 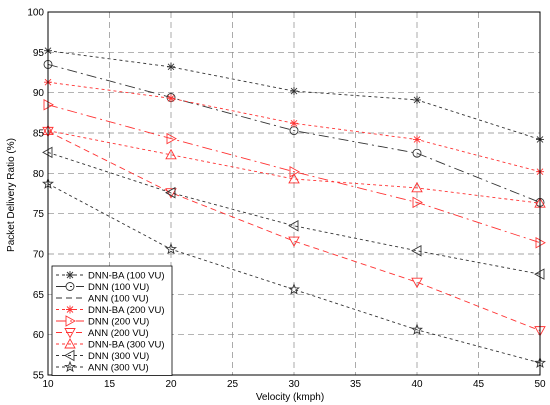 What do you see at coordinates (39, 134) in the screenshot?
I see `y-tick-label: 85` at bounding box center [39, 134].